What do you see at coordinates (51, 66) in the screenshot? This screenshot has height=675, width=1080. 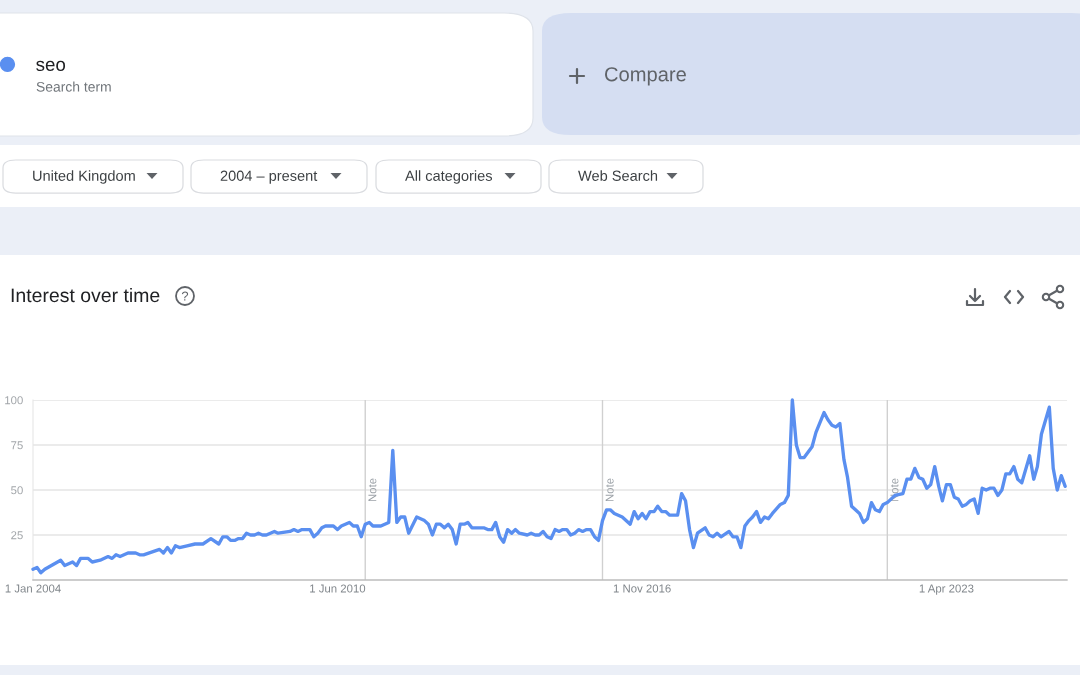 I see `legend-label: seo` at bounding box center [51, 66].